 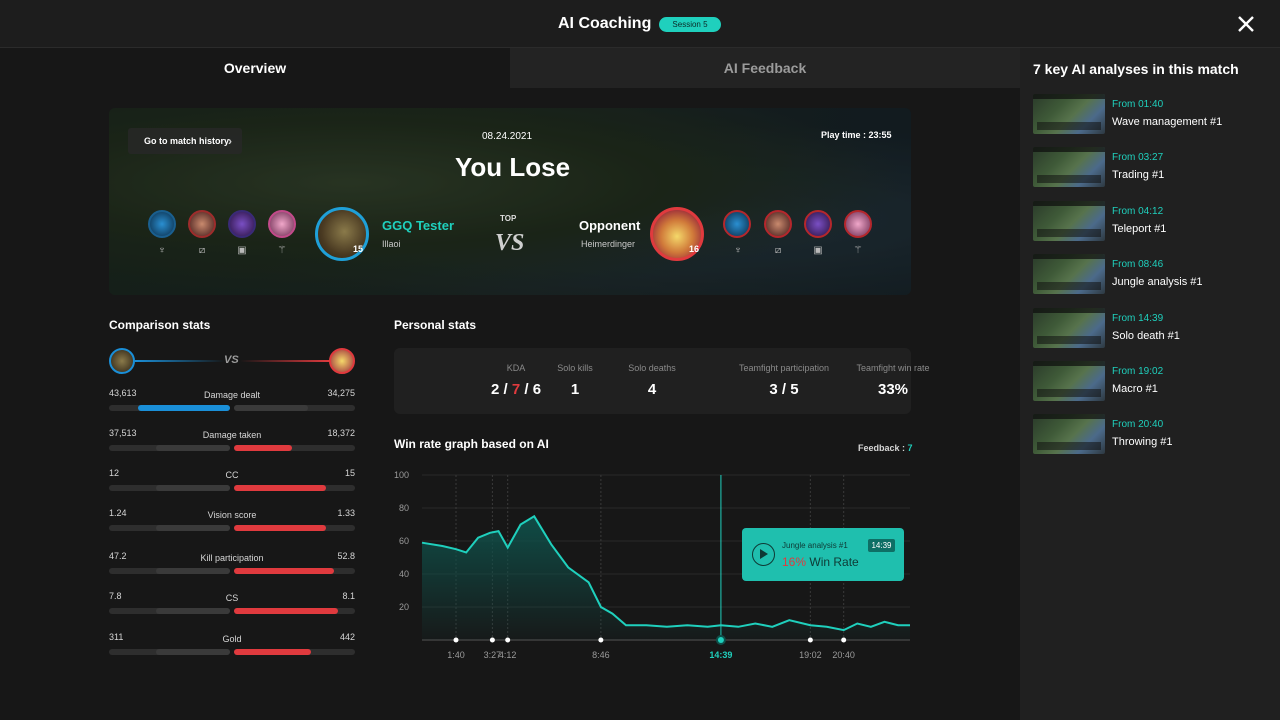 I want to click on play-time: Play time : 23:55, so click(x=856, y=135).